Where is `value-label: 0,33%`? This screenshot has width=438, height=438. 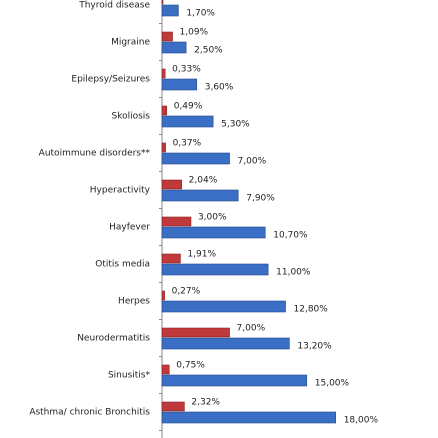 value-label: 0,33% is located at coordinates (186, 70).